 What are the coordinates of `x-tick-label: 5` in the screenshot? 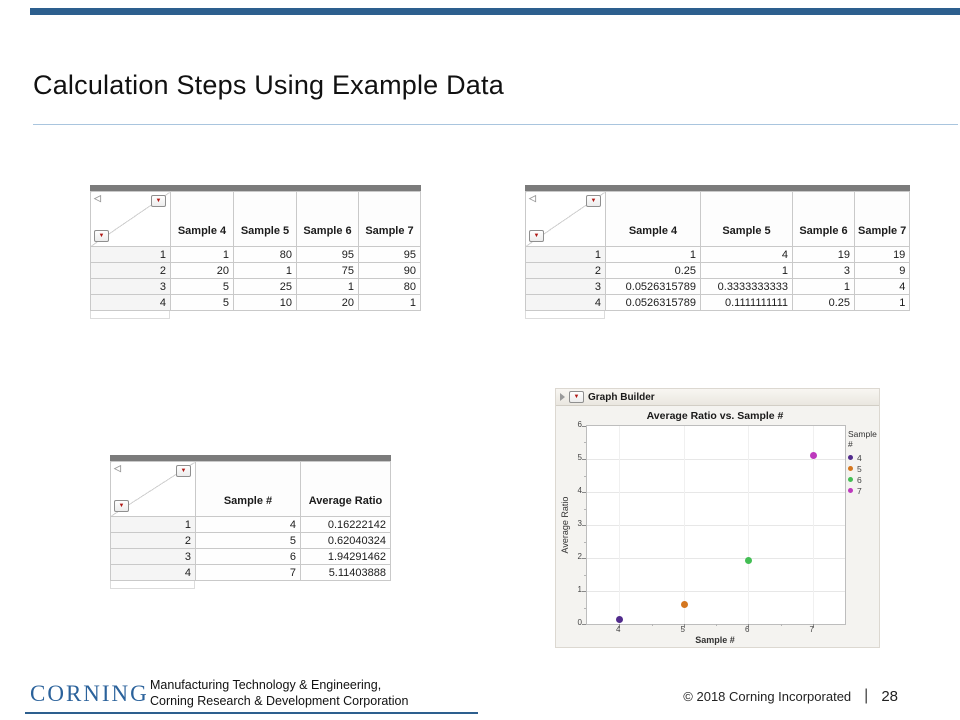 It's located at (682, 629).